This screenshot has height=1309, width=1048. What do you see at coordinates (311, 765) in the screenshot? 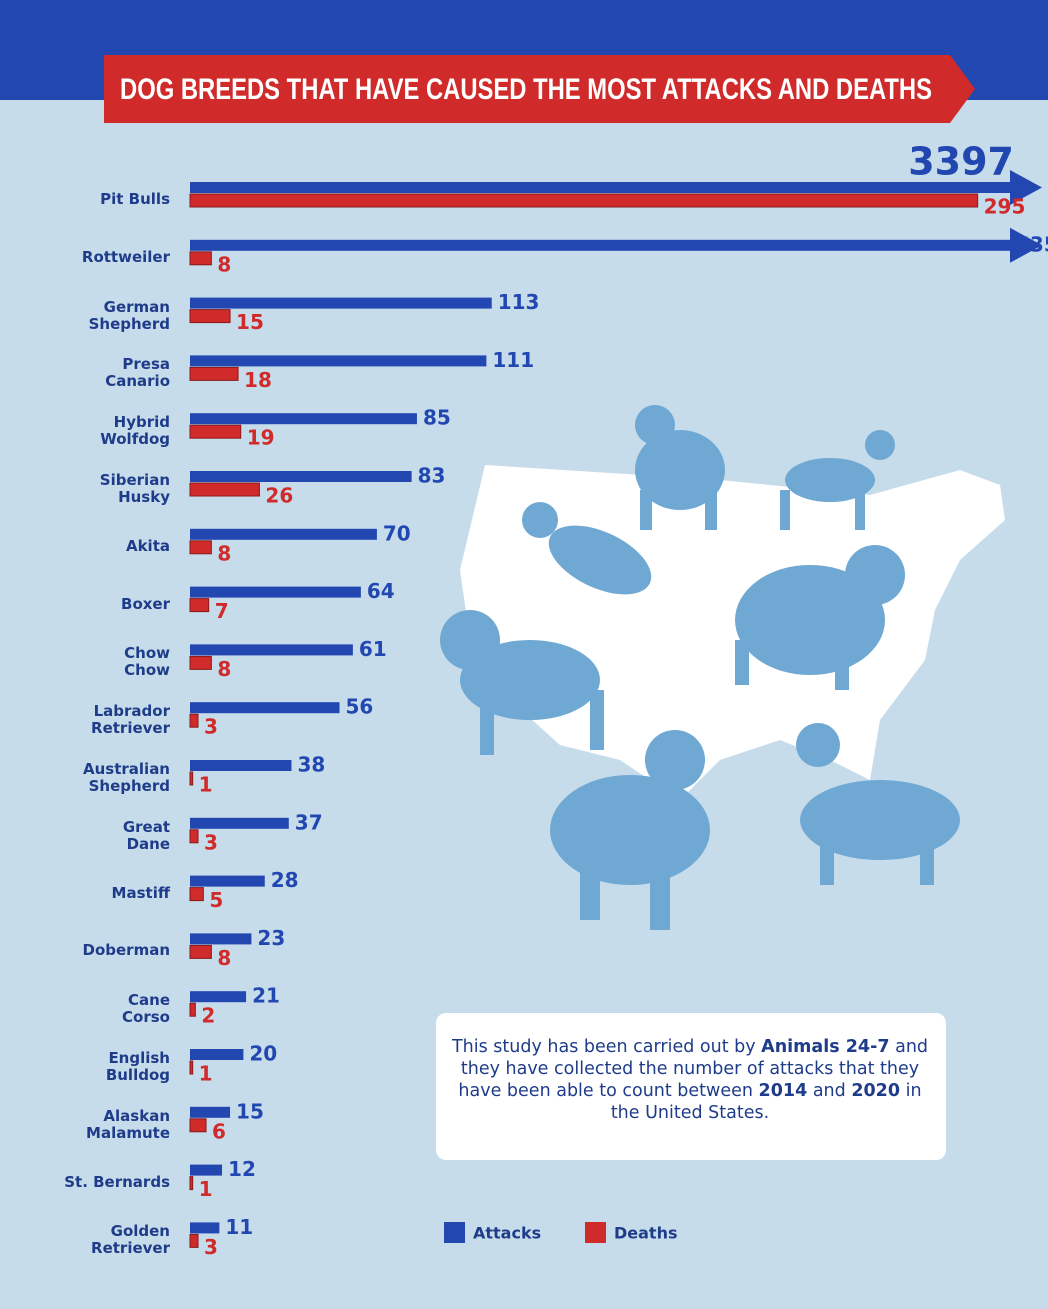
I see `value-label: 38` at bounding box center [311, 765].